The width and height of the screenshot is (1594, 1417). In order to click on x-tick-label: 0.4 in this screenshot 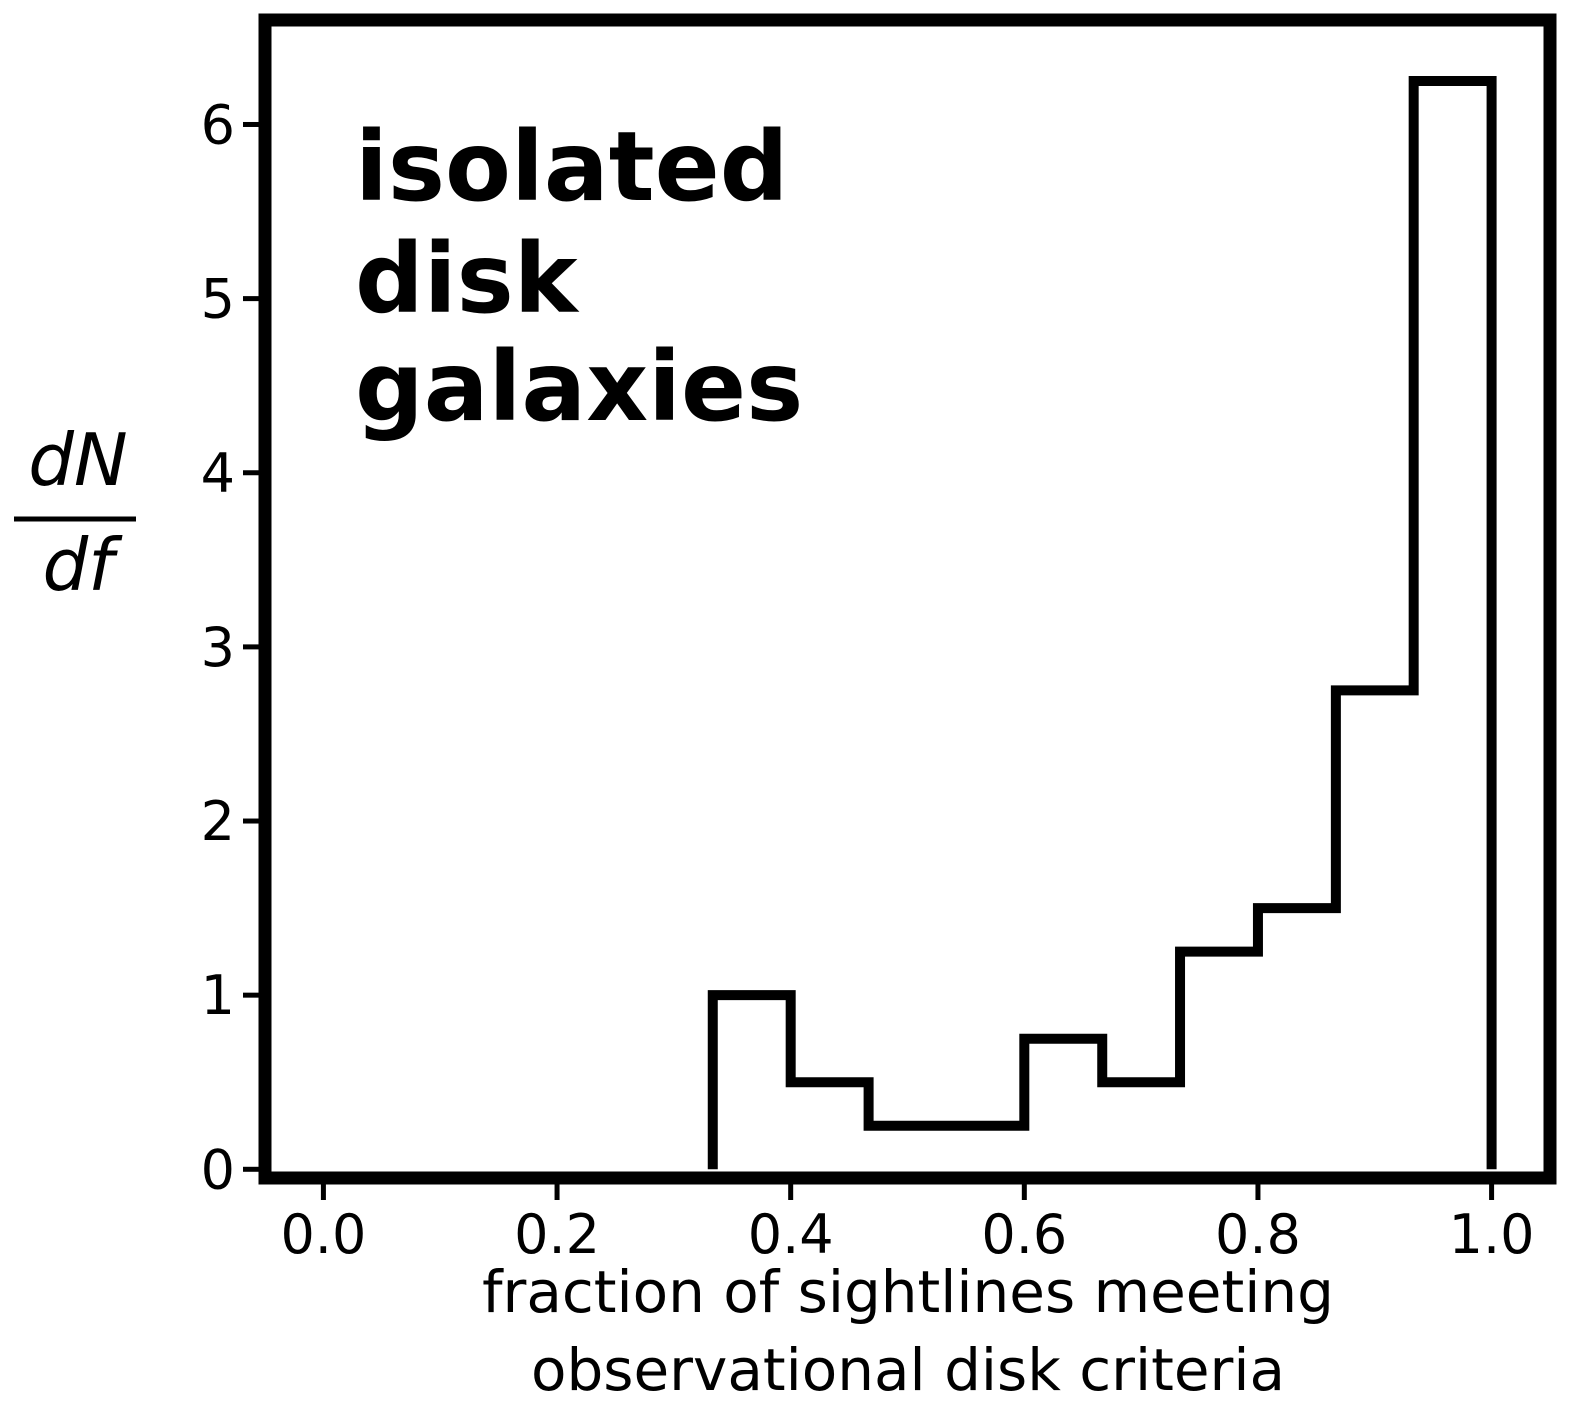, I will do `click(791, 1234)`.